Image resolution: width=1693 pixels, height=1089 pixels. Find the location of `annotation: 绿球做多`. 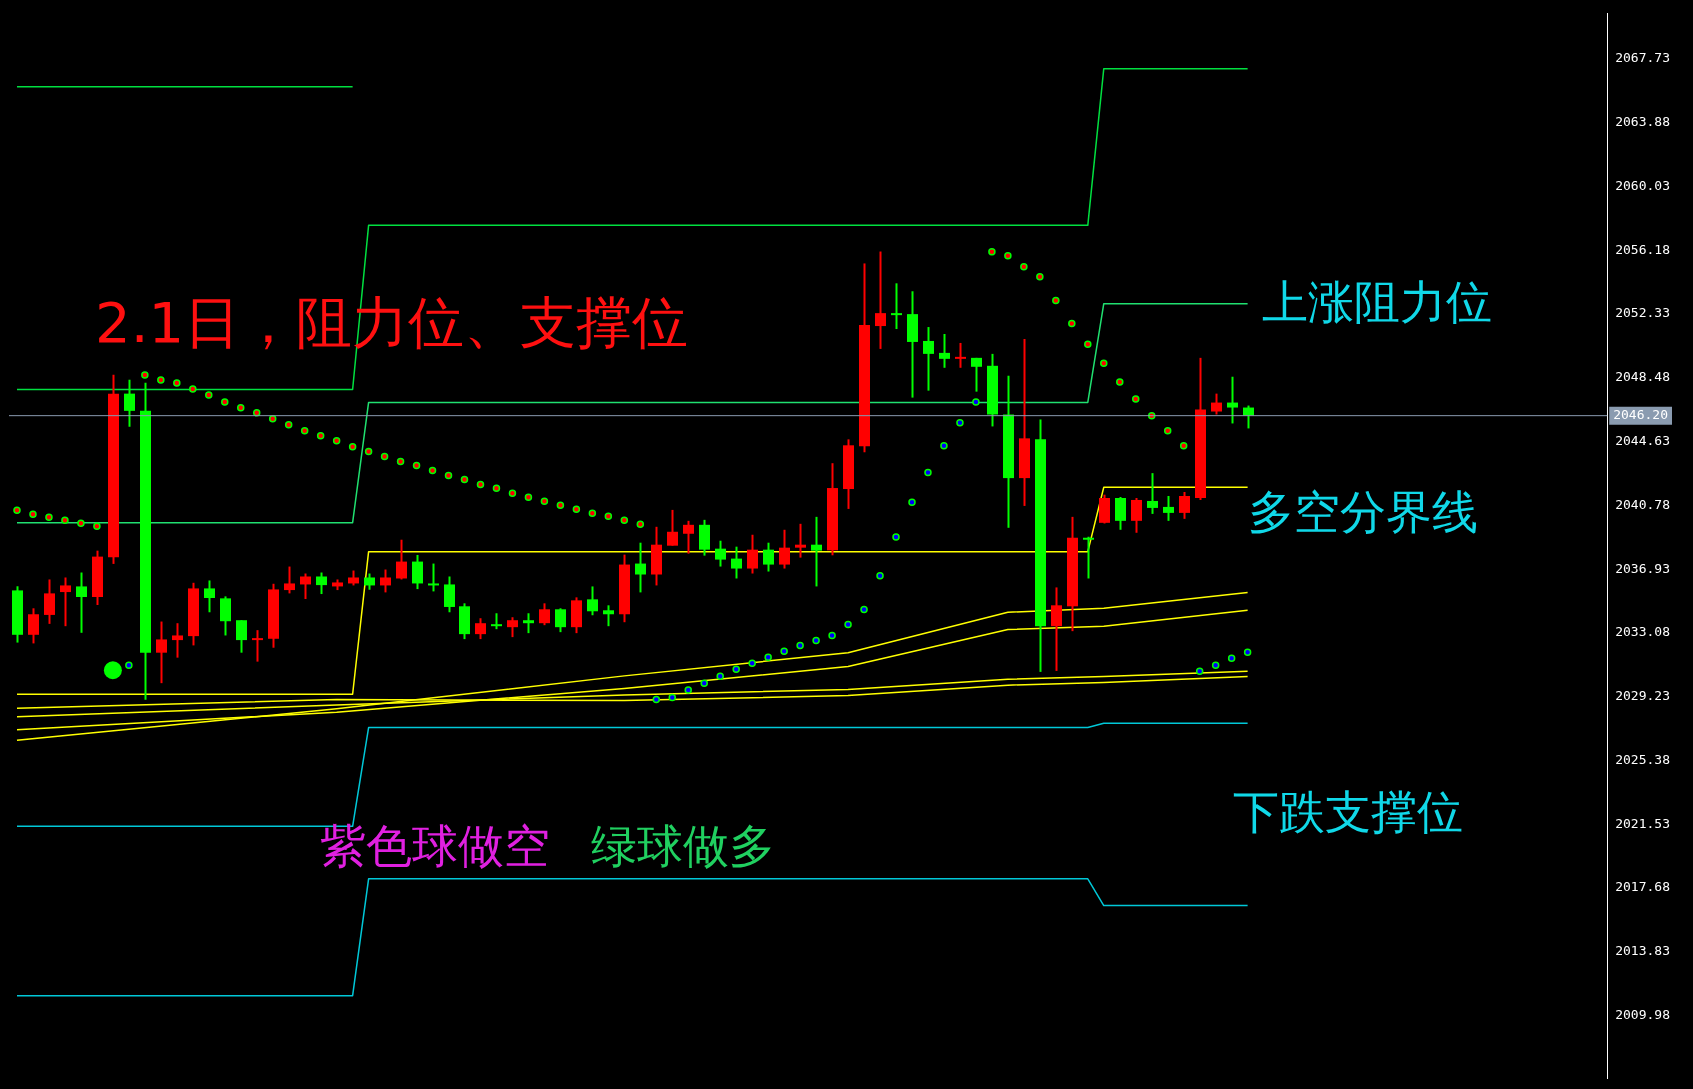

annotation: 绿球做多 is located at coordinates (683, 846).